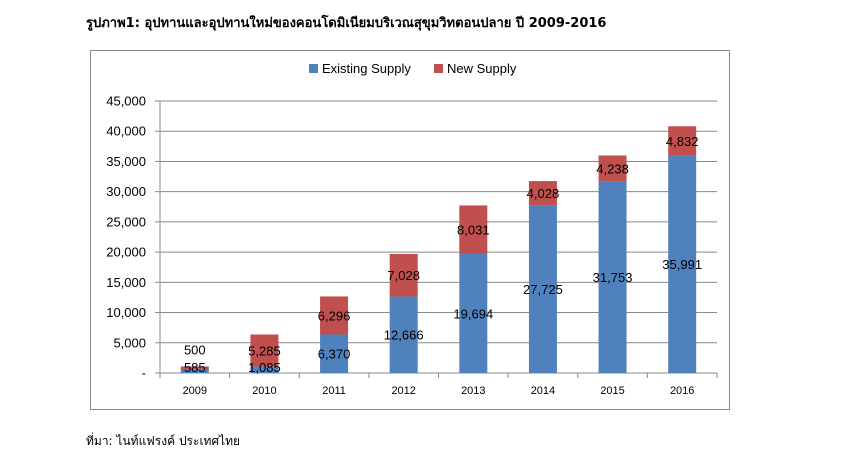 Image resolution: width=850 pixels, height=458 pixels. What do you see at coordinates (126, 131) in the screenshot?
I see `y-tick-label: 40,000` at bounding box center [126, 131].